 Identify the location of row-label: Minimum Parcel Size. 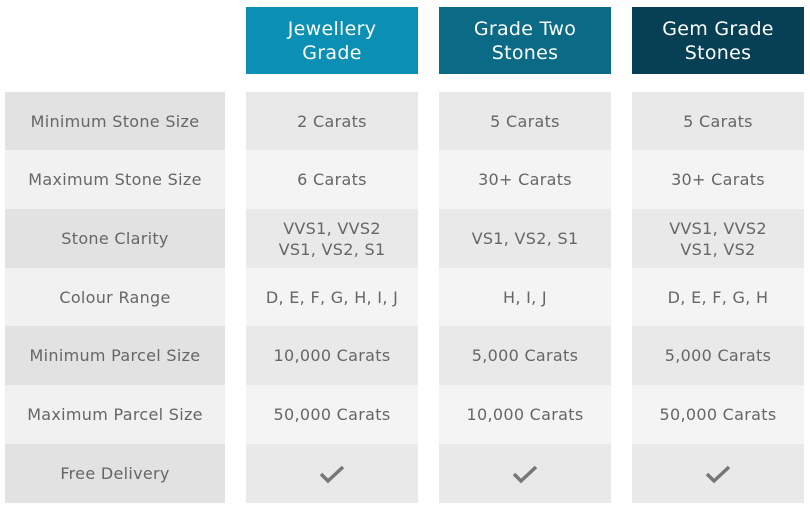
(115, 355).